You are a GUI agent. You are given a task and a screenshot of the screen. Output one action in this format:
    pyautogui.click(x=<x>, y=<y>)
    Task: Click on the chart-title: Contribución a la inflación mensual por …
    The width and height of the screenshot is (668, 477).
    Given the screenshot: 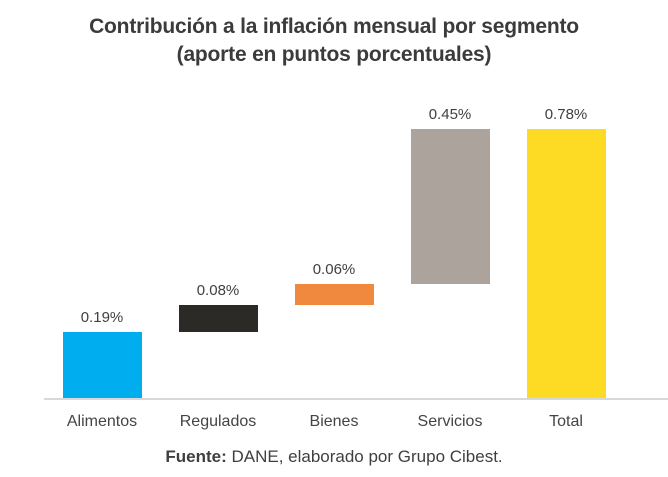 What is the action you would take?
    pyautogui.click(x=334, y=41)
    